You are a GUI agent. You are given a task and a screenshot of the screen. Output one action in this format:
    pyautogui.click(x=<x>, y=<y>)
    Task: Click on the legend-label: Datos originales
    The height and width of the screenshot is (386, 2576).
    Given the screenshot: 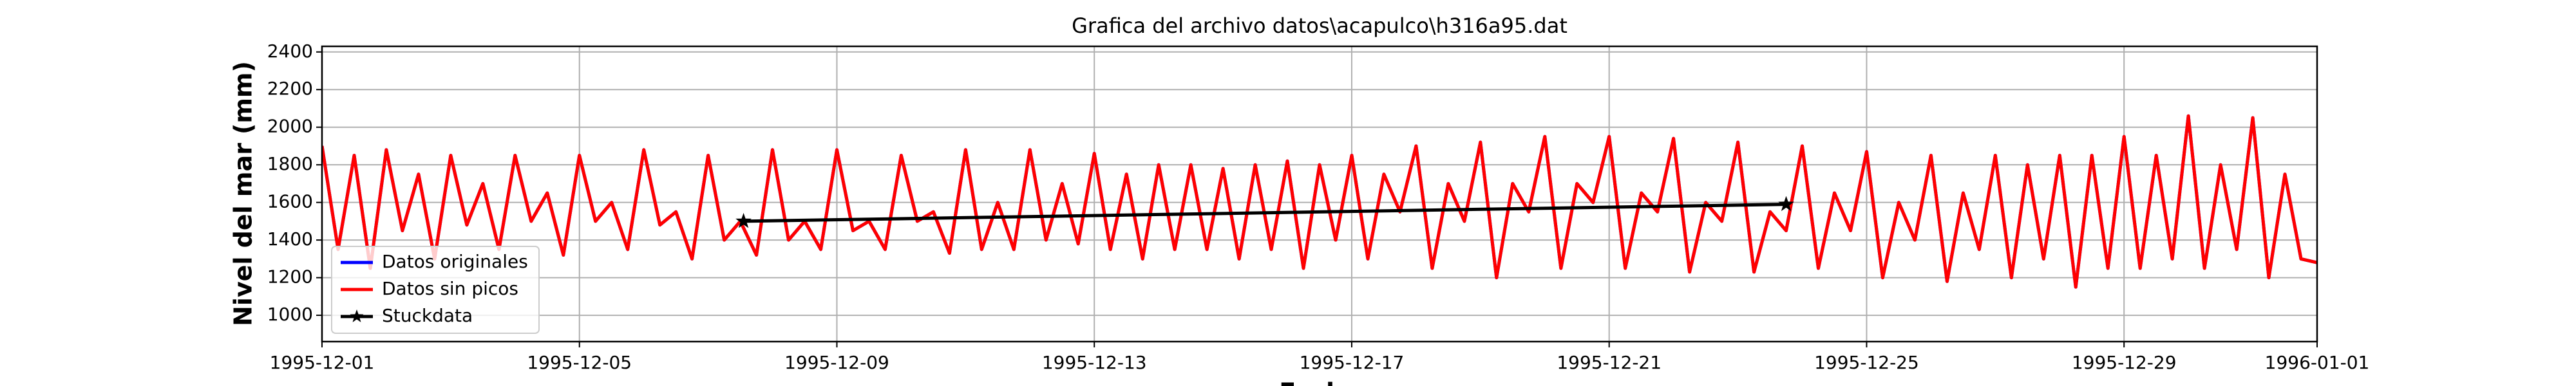 What is the action you would take?
    pyautogui.click(x=455, y=261)
    